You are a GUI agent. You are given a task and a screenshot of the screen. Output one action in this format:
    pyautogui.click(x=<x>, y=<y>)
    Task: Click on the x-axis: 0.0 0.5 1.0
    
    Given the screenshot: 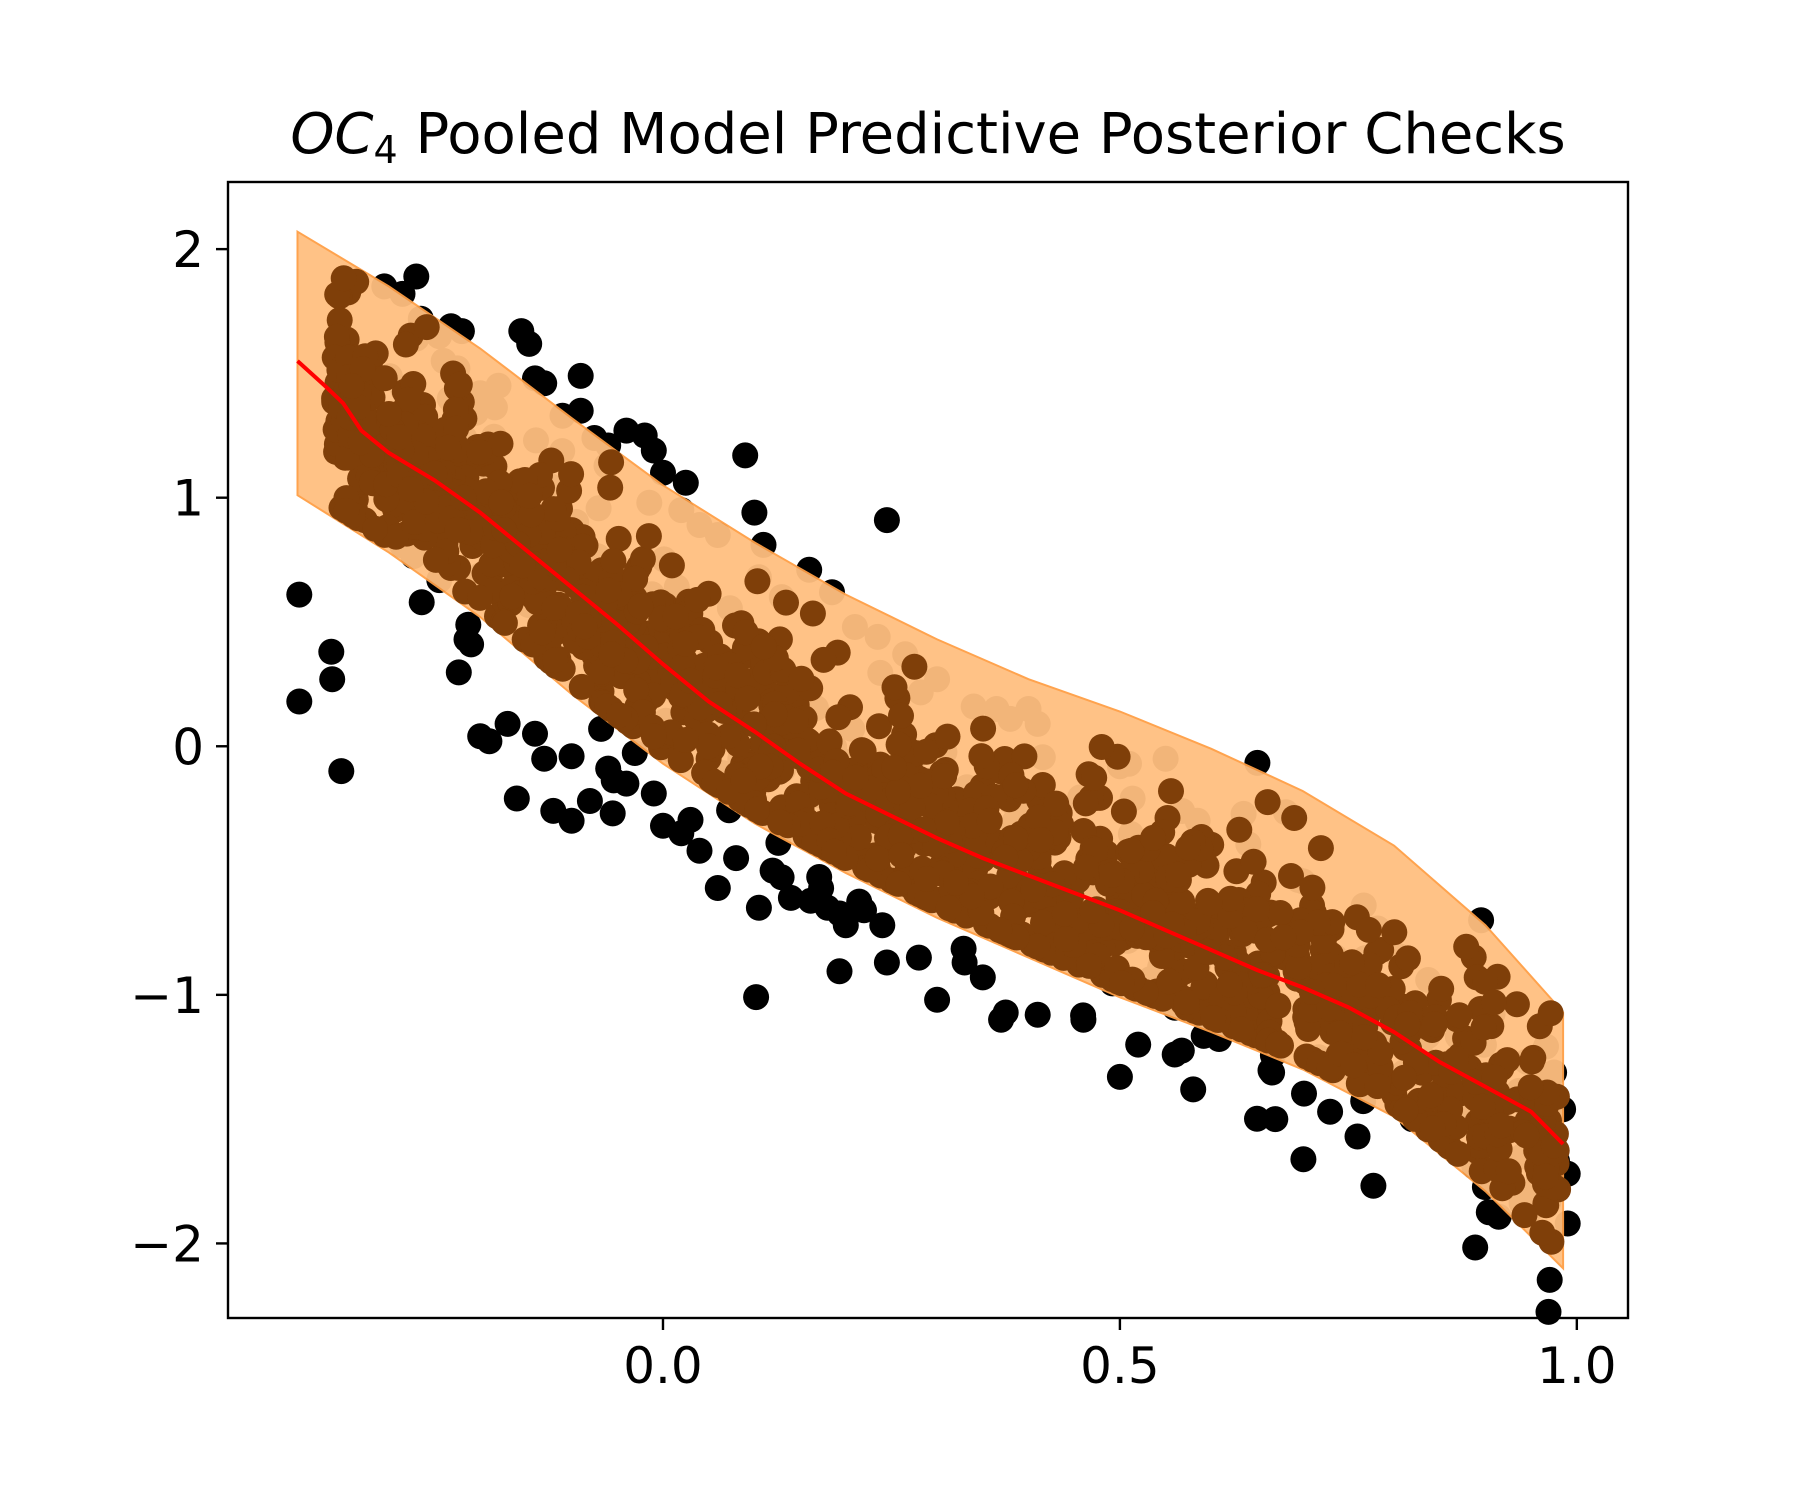 What is the action you would take?
    pyautogui.click(x=1120, y=1356)
    